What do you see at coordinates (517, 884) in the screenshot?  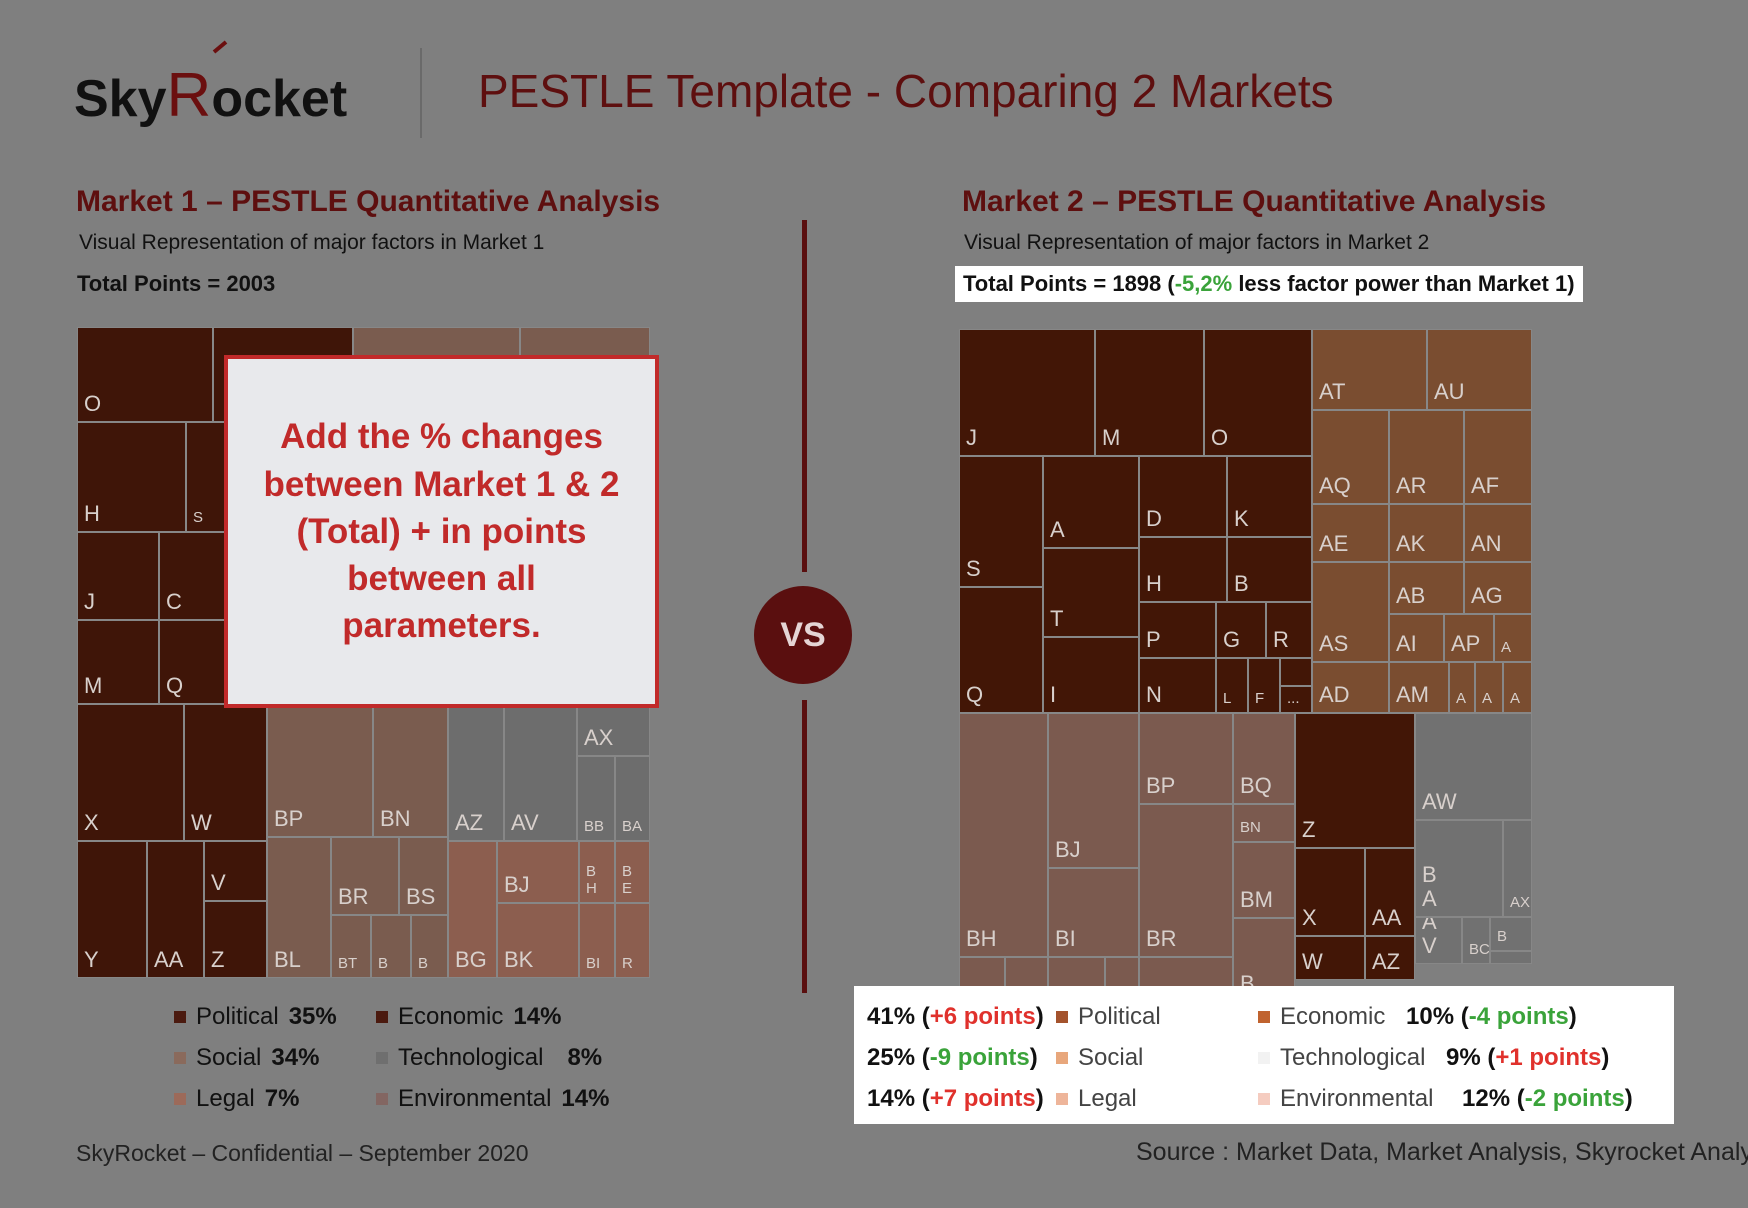 I see `m1-tile-label: BJ` at bounding box center [517, 884].